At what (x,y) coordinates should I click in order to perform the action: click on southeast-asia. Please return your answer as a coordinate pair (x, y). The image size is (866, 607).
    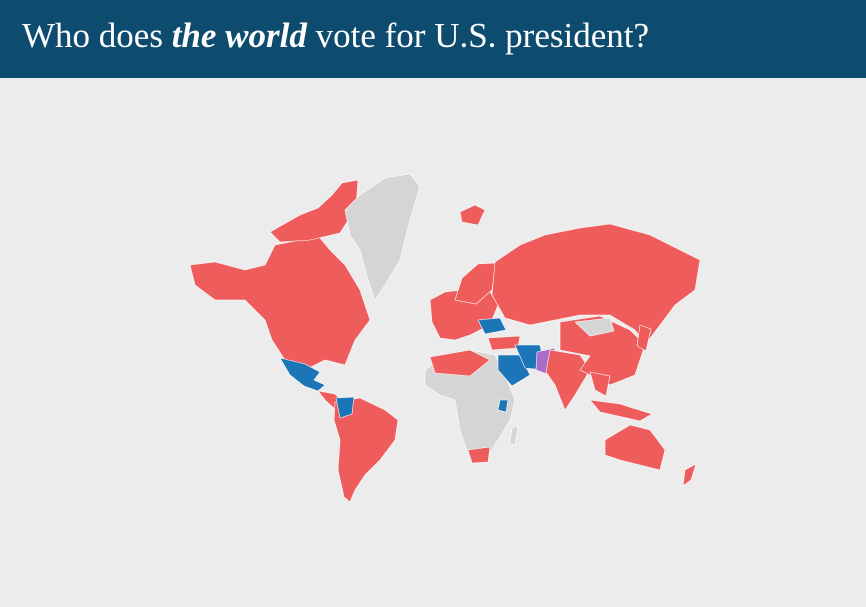
    Looking at the image, I should click on (600, 384).